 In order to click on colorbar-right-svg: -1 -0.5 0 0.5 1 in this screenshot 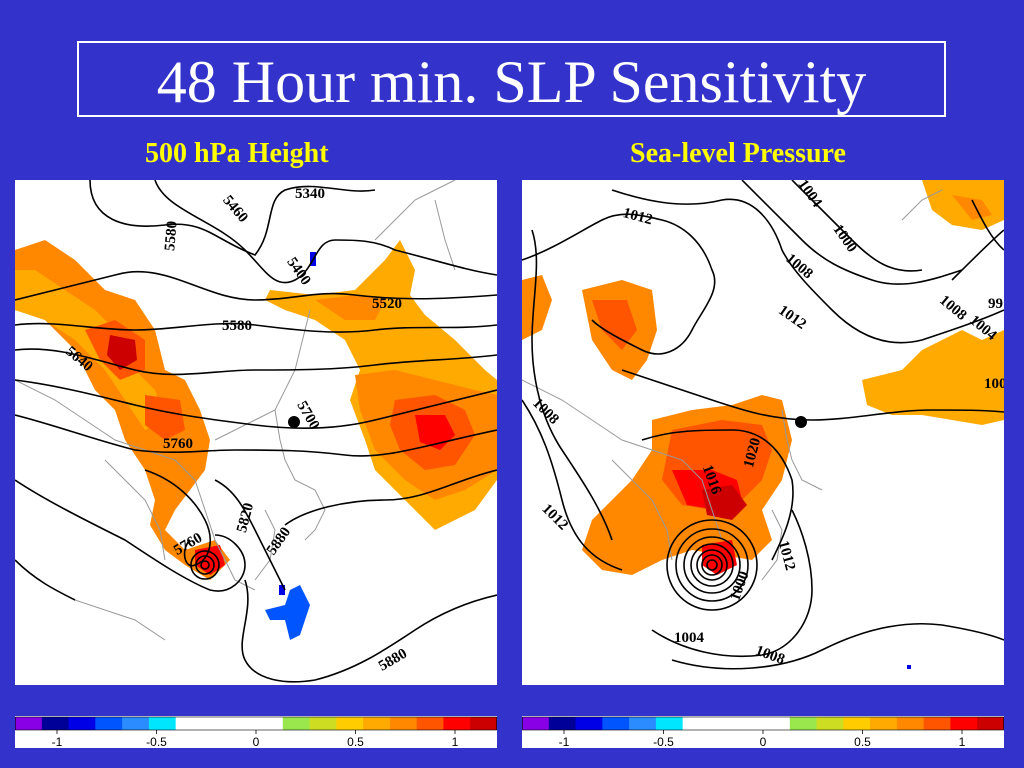, I will do `click(763, 732)`.